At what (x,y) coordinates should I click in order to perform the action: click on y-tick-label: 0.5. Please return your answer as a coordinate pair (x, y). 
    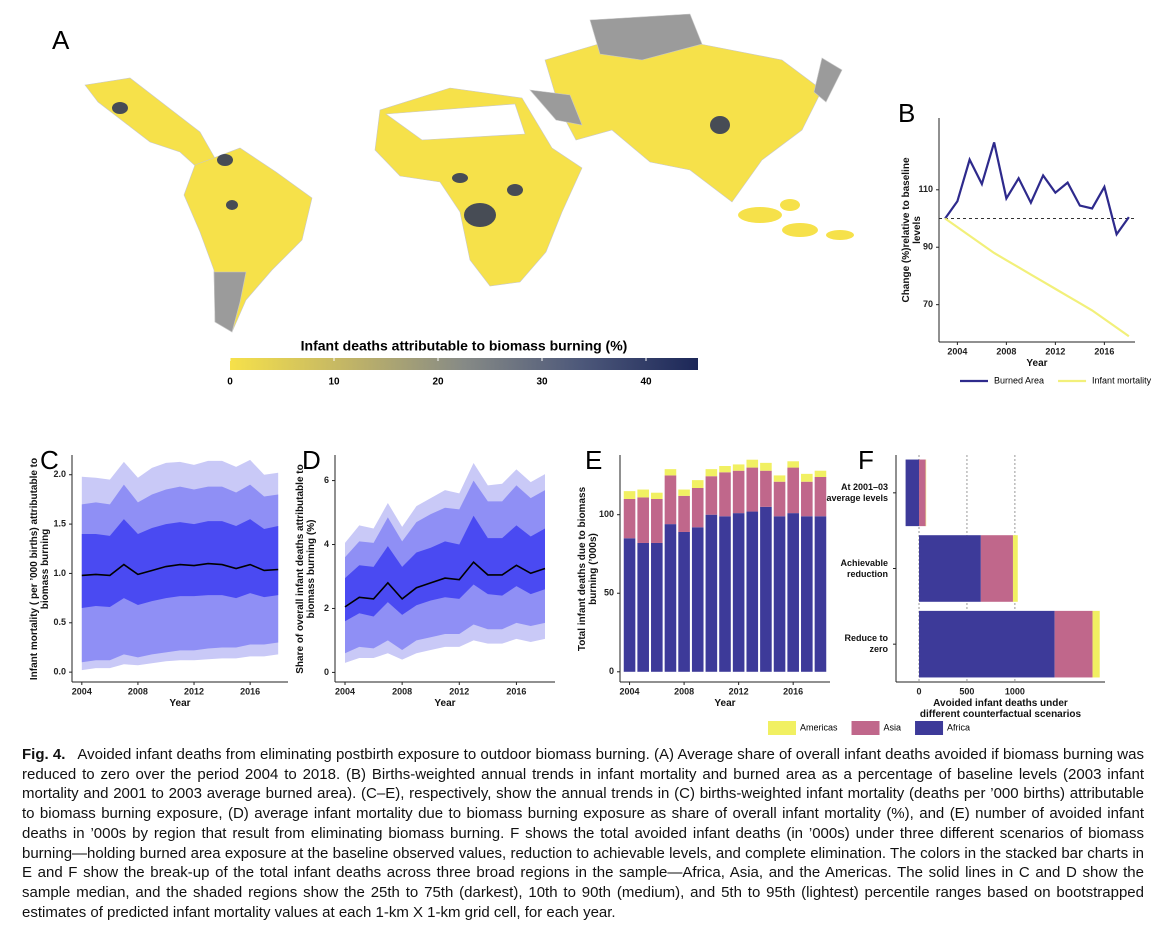
    Looking at the image, I should click on (59, 622).